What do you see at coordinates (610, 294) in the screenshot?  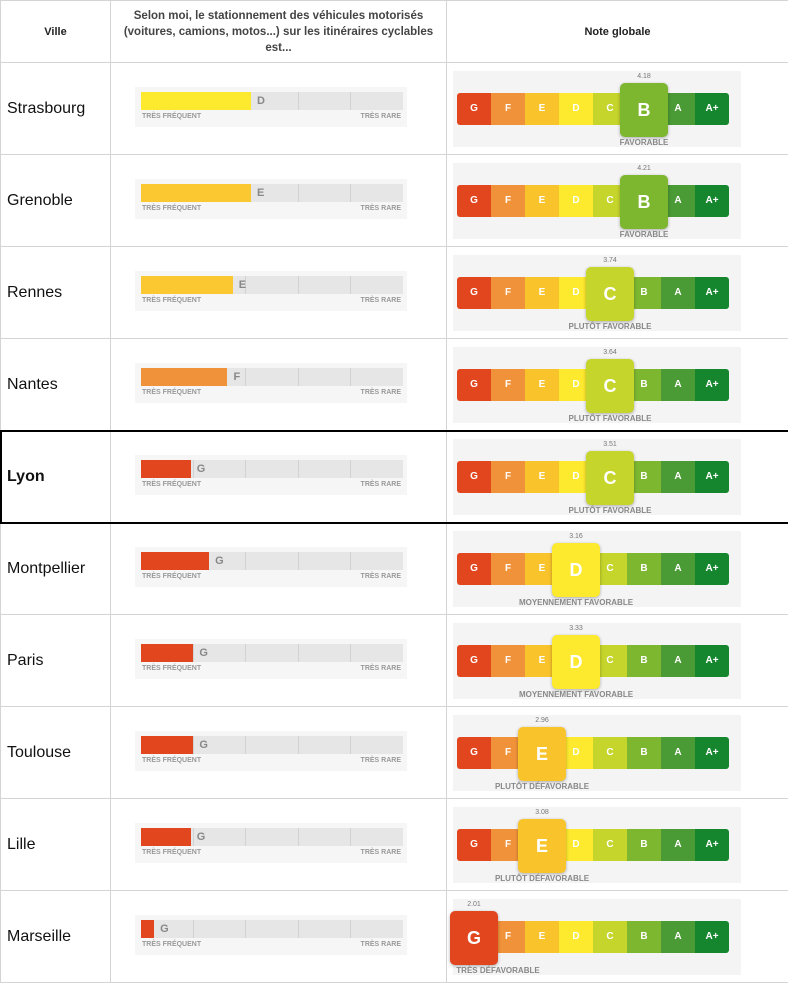 I see `selected-grade: C` at bounding box center [610, 294].